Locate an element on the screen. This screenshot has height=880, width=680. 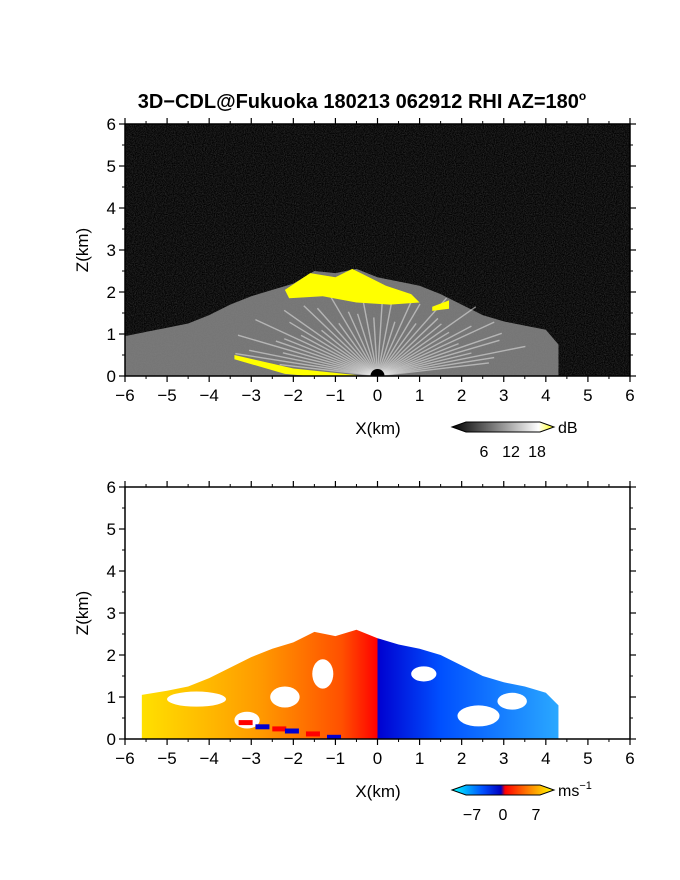
reflectivity-ytick-label: 6 is located at coordinates (111, 124).